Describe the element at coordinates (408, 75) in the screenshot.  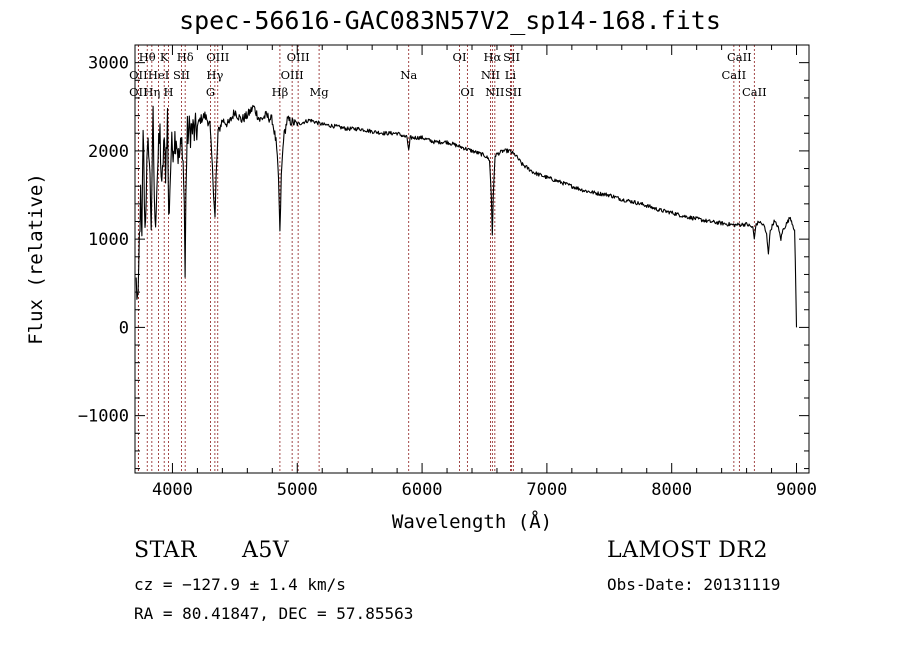
I see `spectral-line-label: Na` at that location.